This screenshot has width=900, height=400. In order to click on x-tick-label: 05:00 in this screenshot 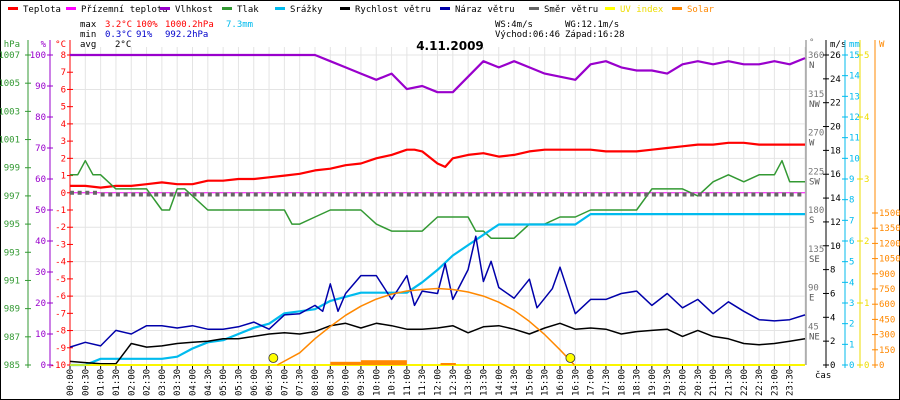, I will do `click(224, 382)`.